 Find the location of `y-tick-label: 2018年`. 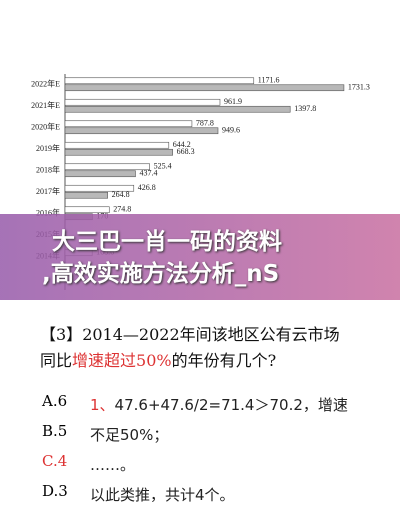

y-tick-label: 2018年 is located at coordinates (48, 170).